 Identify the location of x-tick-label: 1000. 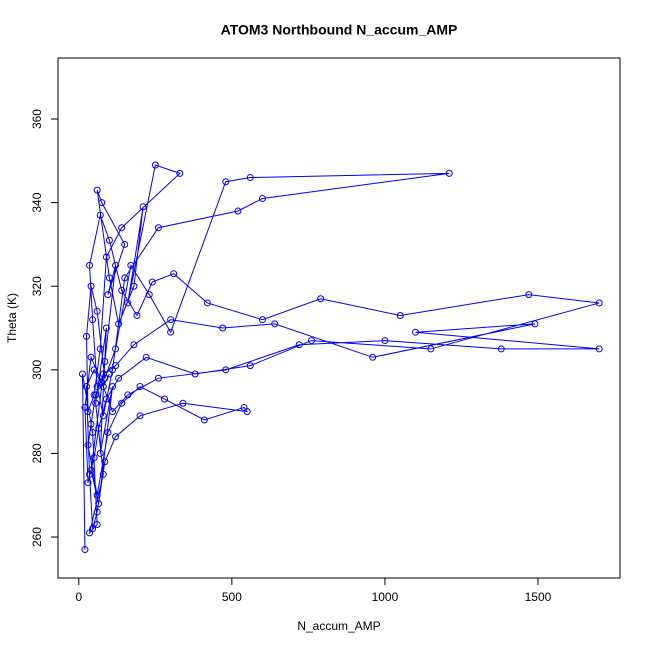
(385, 597).